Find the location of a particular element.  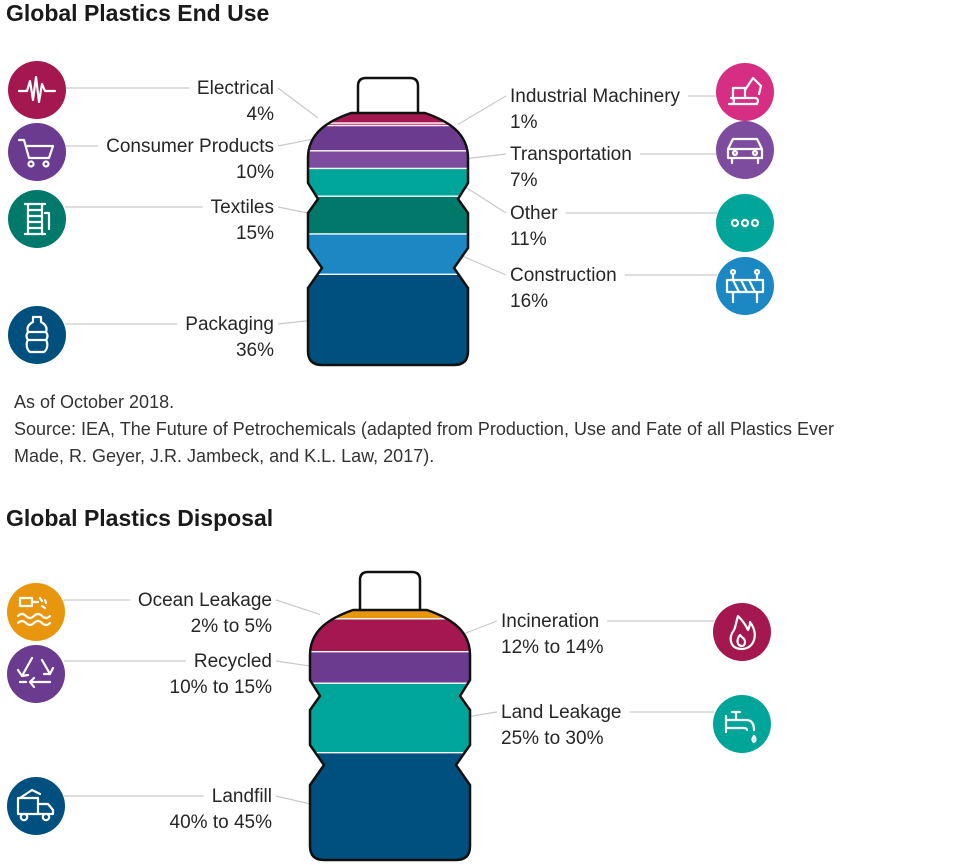

band-consumer-products is located at coordinates (388, 138).